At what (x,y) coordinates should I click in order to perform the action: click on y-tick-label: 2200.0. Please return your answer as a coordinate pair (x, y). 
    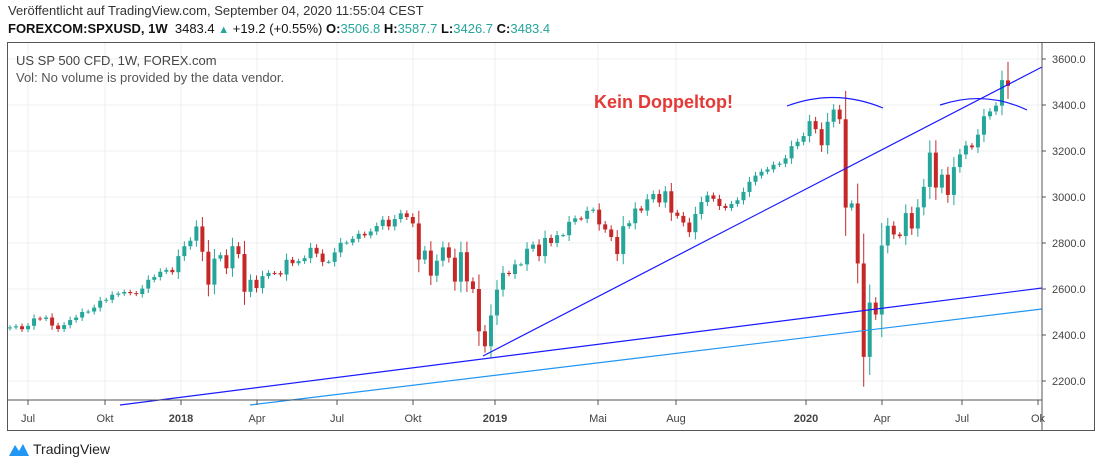
    Looking at the image, I should click on (1069, 382).